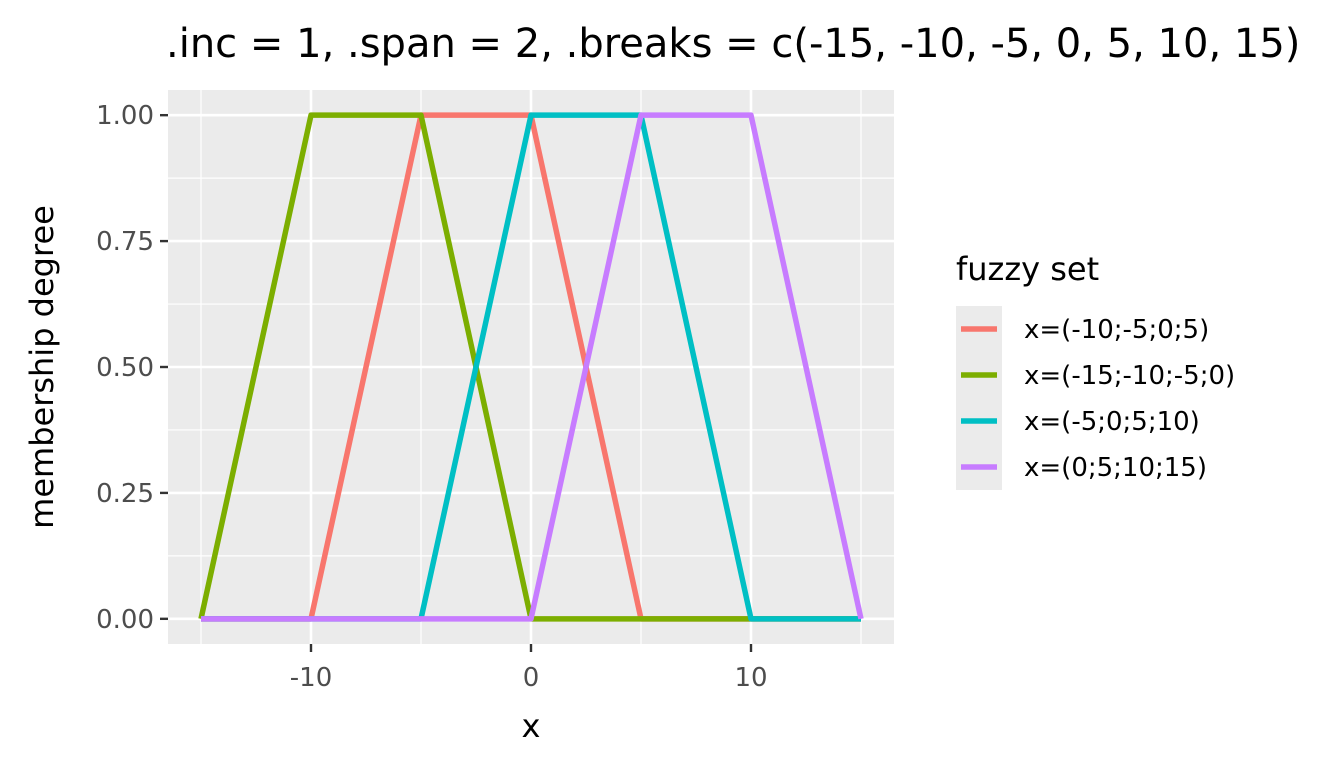 The width and height of the screenshot is (1344, 768). What do you see at coordinates (531, 726) in the screenshot?
I see `x-axis-title: x` at bounding box center [531, 726].